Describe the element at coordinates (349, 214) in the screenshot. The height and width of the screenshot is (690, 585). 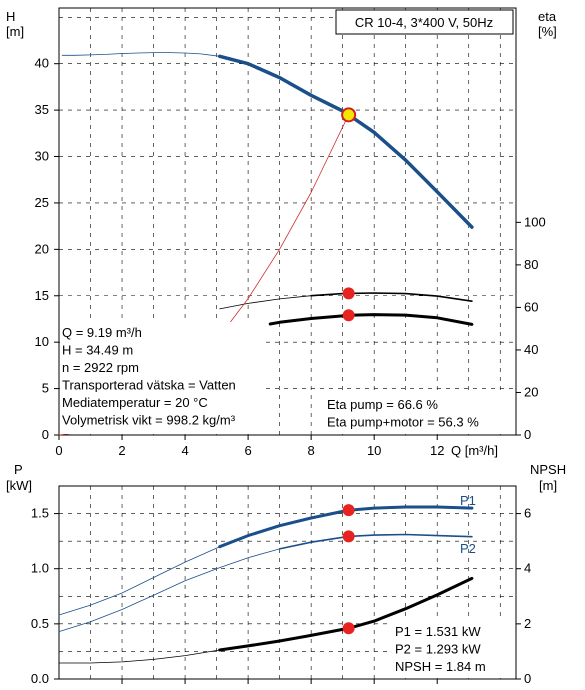
I see `top-panel-operating-points` at that location.